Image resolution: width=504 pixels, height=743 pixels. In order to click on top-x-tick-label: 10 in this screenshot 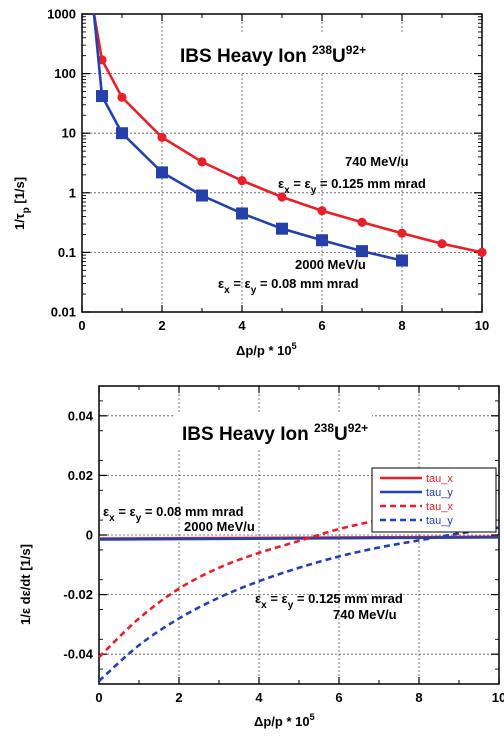, I will do `click(482, 325)`.